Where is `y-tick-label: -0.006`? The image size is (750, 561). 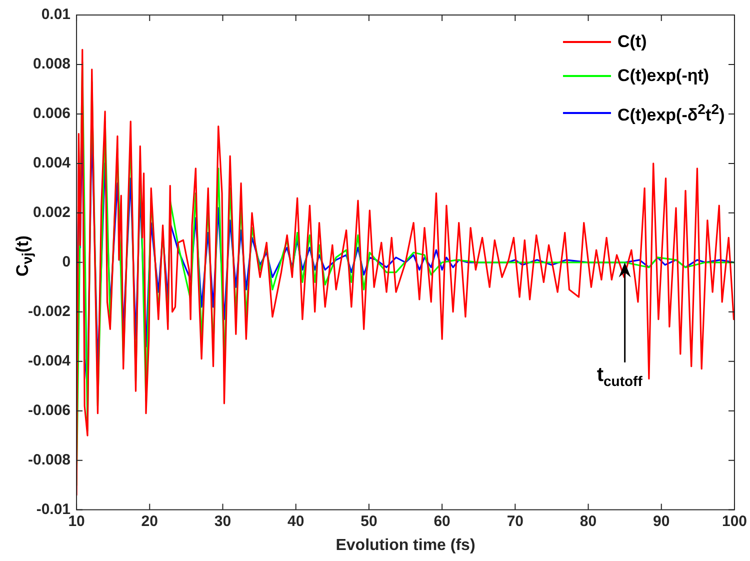 y-tick-label: -0.006 is located at coordinates (49, 410).